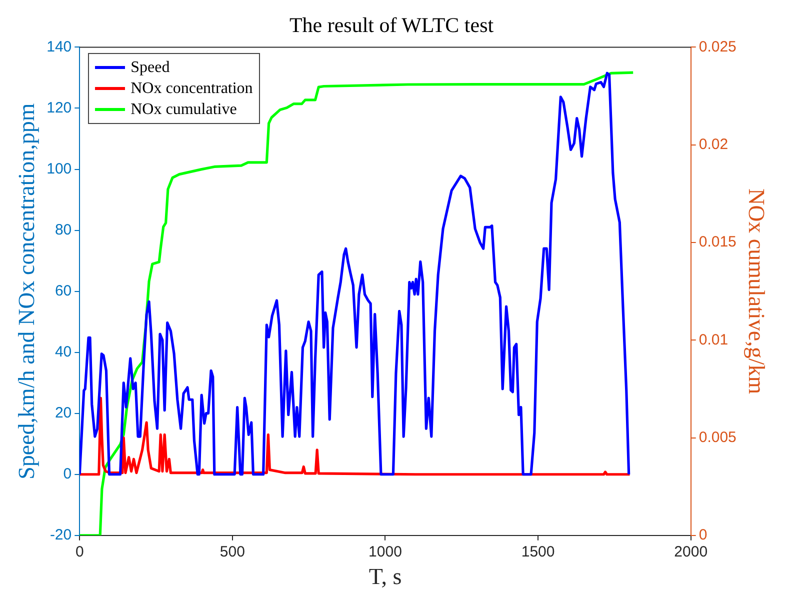 This screenshot has width=787, height=604. I want to click on y-tick-label: 40, so click(63, 351).